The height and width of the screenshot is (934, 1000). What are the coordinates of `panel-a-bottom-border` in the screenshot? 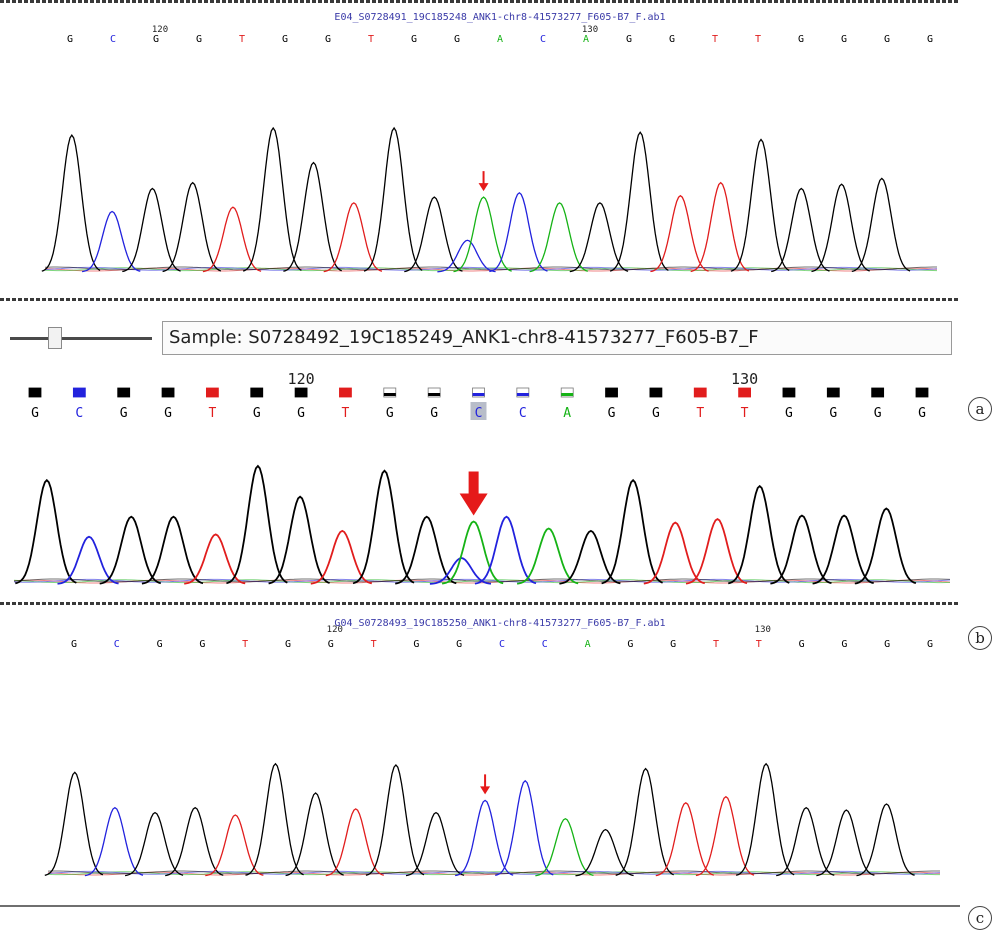 It's located at (480, 299).